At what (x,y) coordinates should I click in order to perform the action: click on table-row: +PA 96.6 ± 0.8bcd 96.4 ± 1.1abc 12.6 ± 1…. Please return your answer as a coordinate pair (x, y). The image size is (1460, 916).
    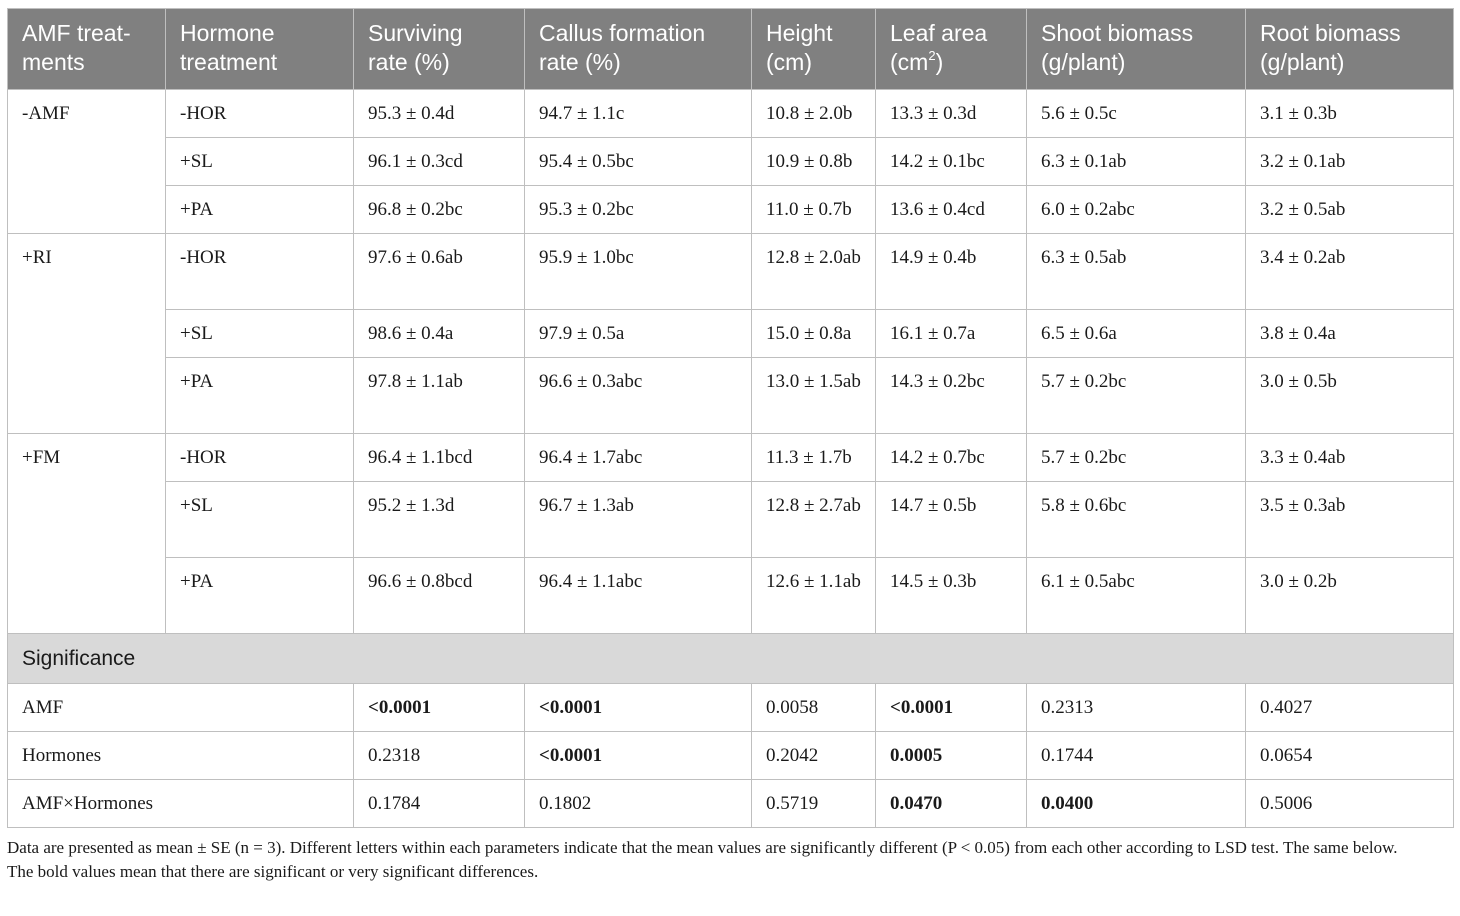
    Looking at the image, I should click on (731, 595).